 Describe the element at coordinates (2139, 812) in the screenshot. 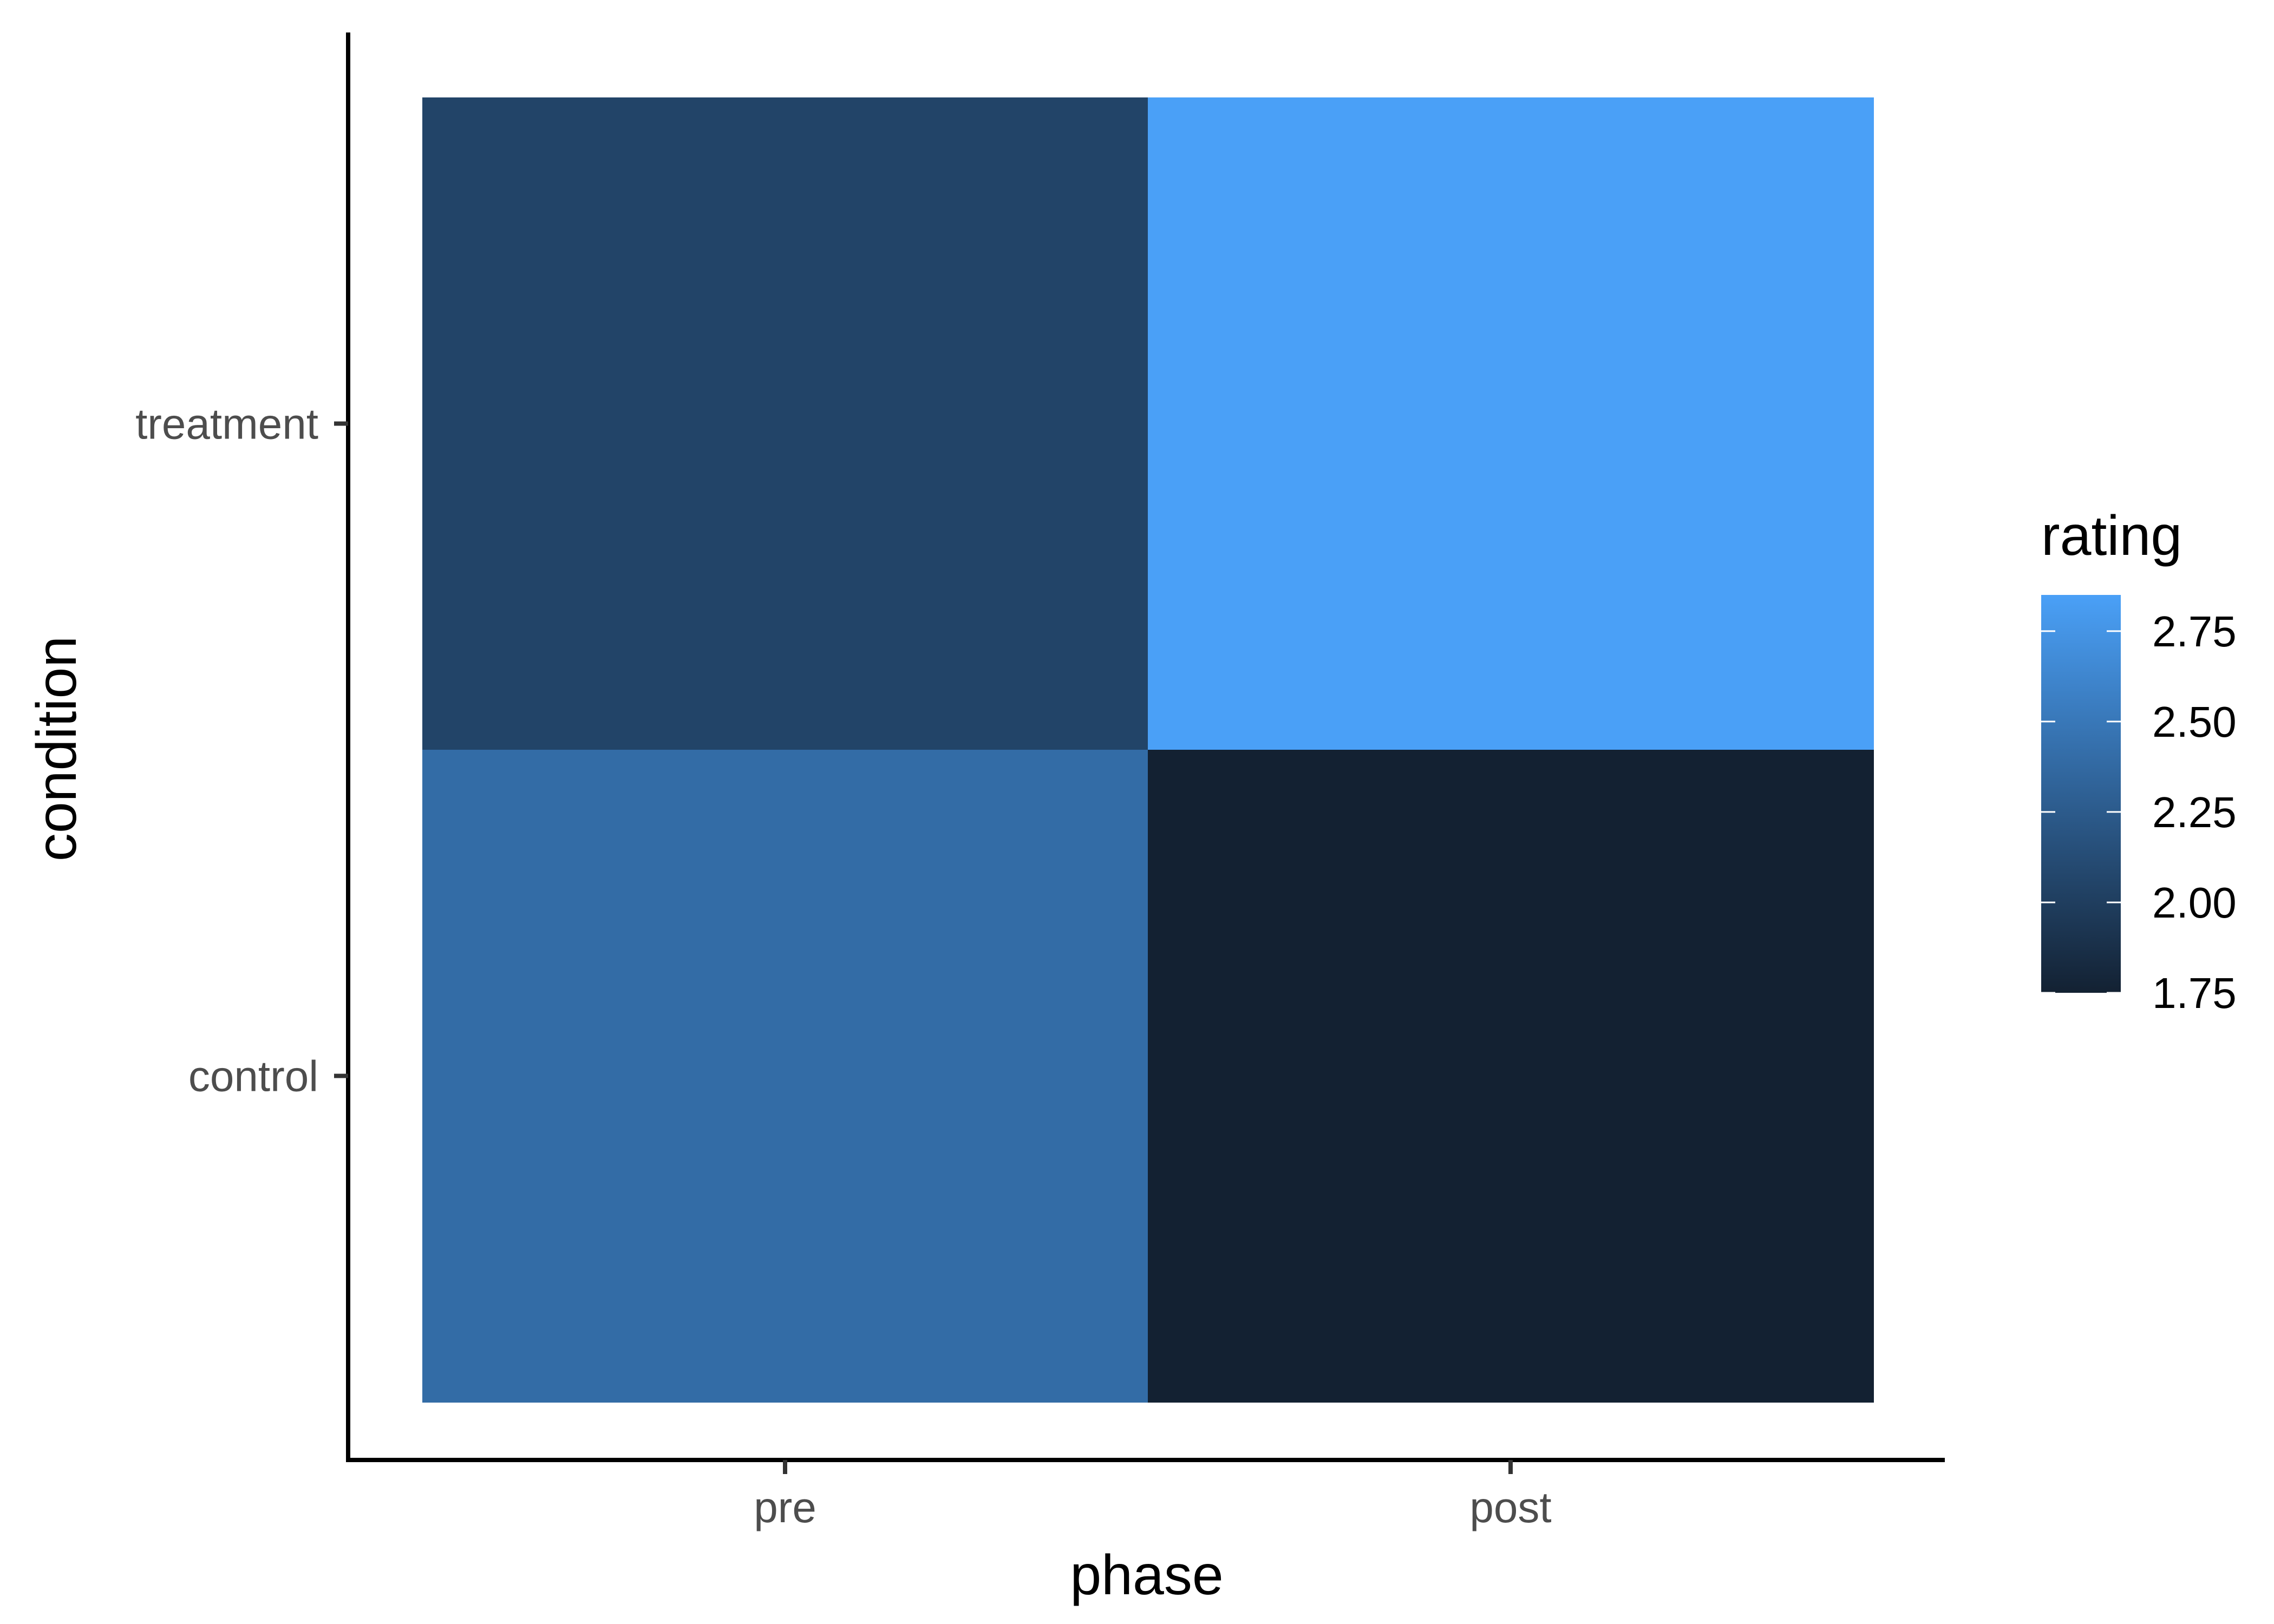

I see `colorbar-ticks: 1.75 2.00 2.25 2.50 2.75` at that location.